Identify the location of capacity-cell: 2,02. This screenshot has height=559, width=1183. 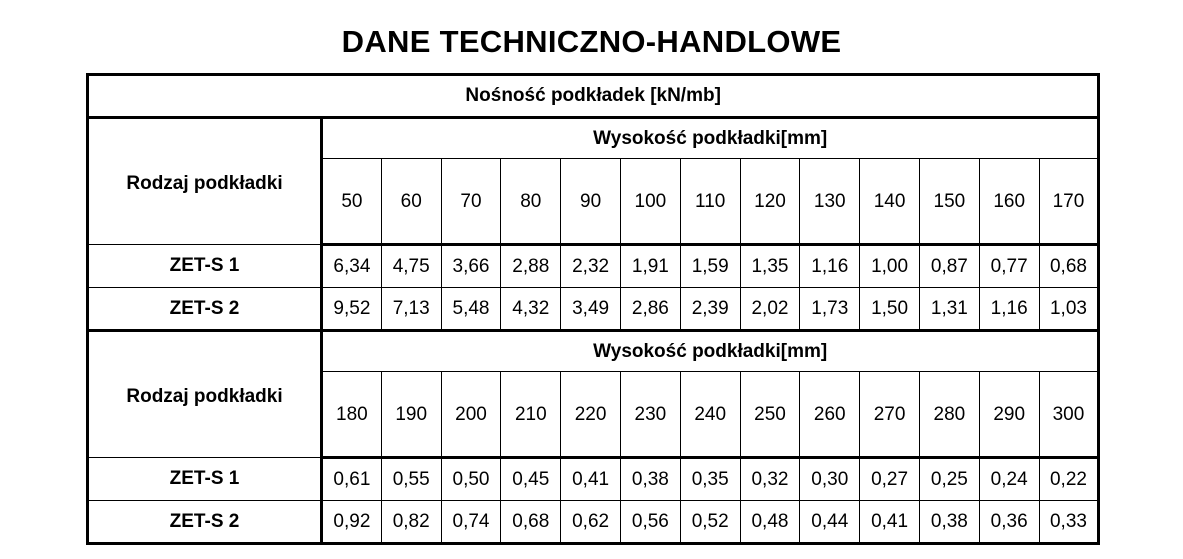
(770, 309).